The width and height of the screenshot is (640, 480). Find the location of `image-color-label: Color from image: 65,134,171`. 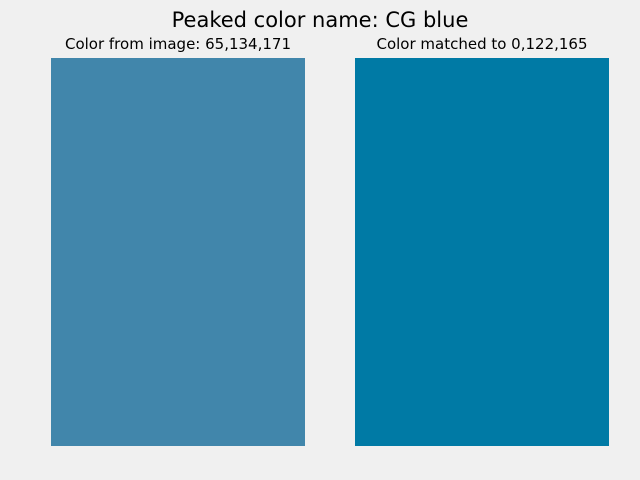

image-color-label: Color from image: 65,134,171 is located at coordinates (178, 44).